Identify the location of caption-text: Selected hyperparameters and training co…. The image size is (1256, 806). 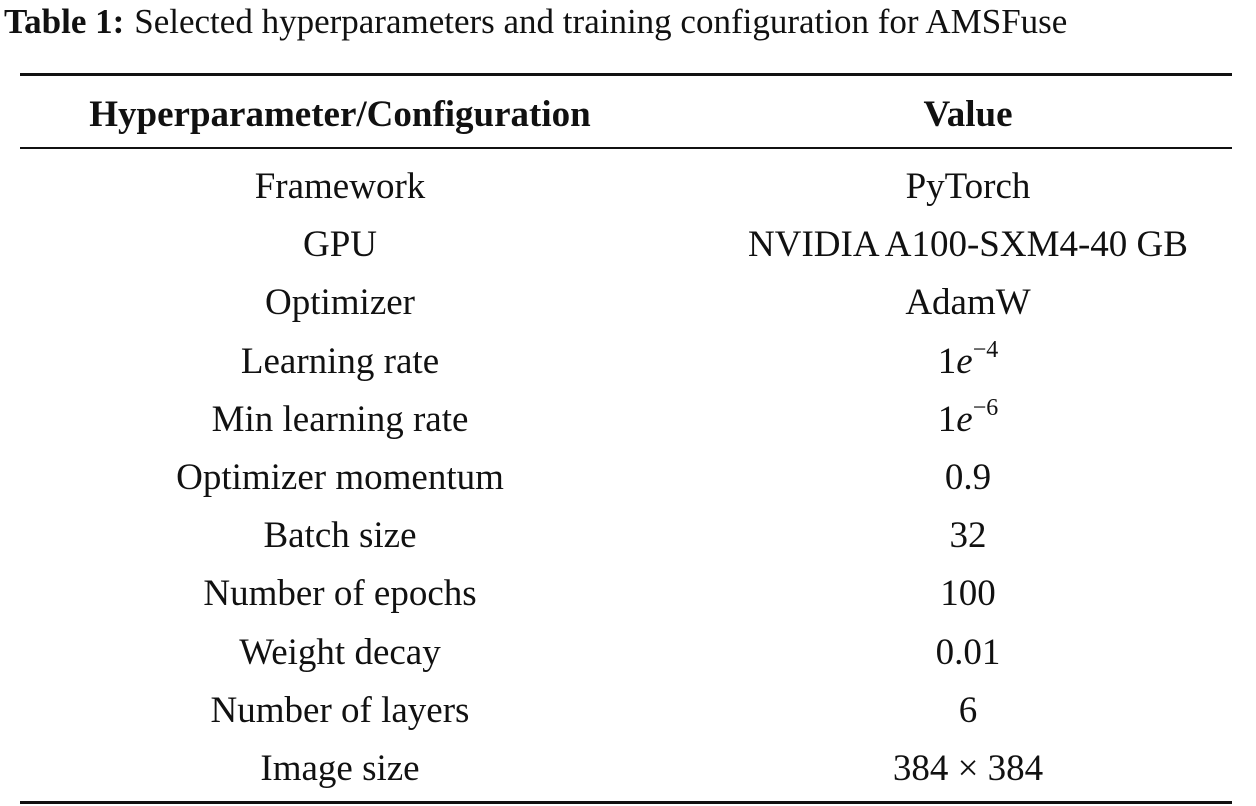
(601, 21).